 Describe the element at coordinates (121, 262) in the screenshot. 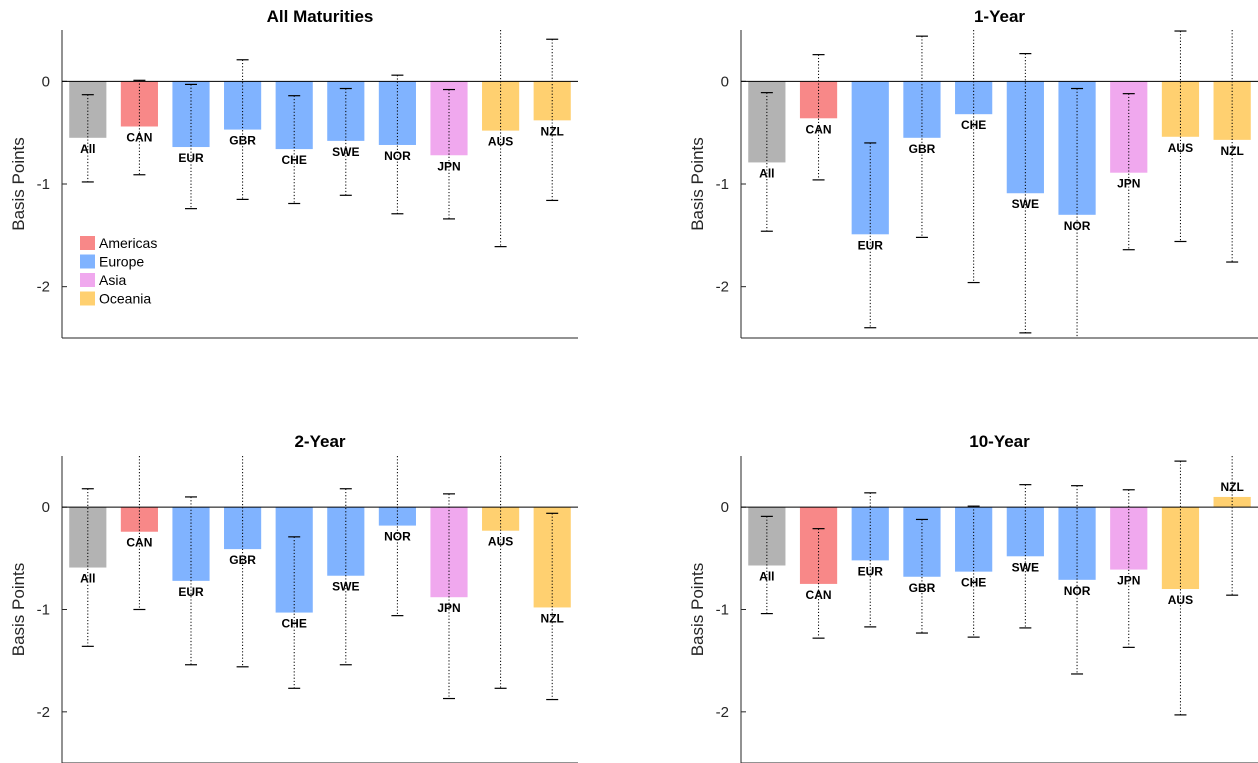

I see `legend-label-europe: Europe` at that location.